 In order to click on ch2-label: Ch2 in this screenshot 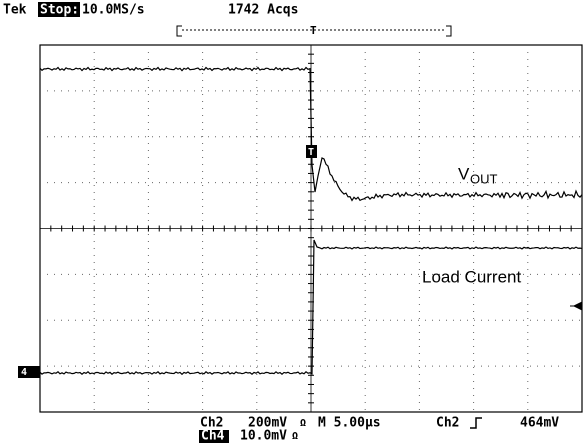, I will do `click(211, 423)`.